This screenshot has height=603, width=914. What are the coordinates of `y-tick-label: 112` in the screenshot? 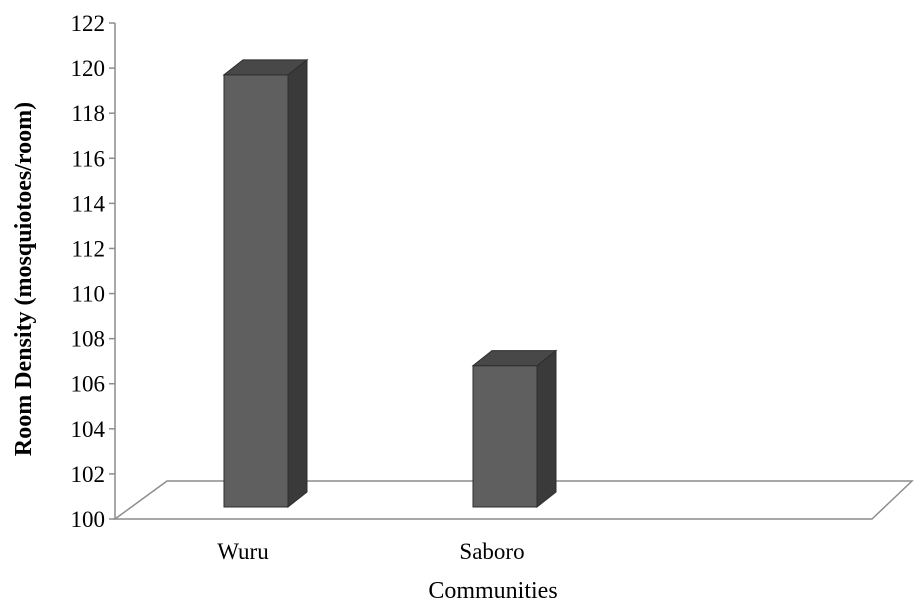 It's located at (88, 248).